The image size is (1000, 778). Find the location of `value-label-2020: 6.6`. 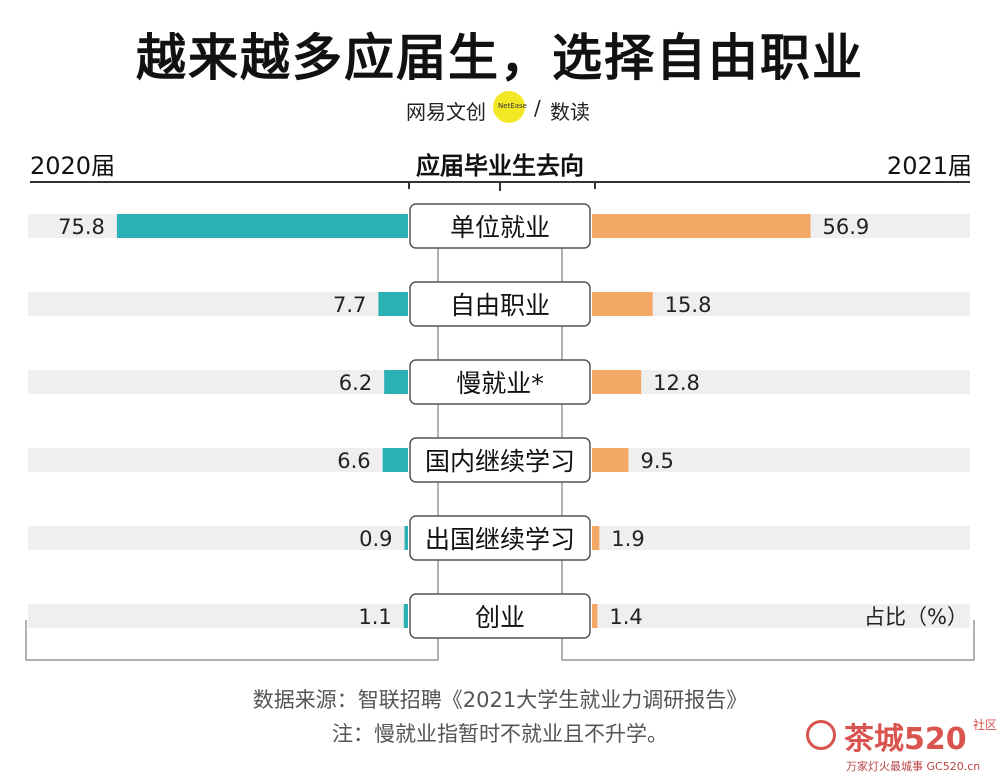

value-label-2020: 6.6 is located at coordinates (353, 461).